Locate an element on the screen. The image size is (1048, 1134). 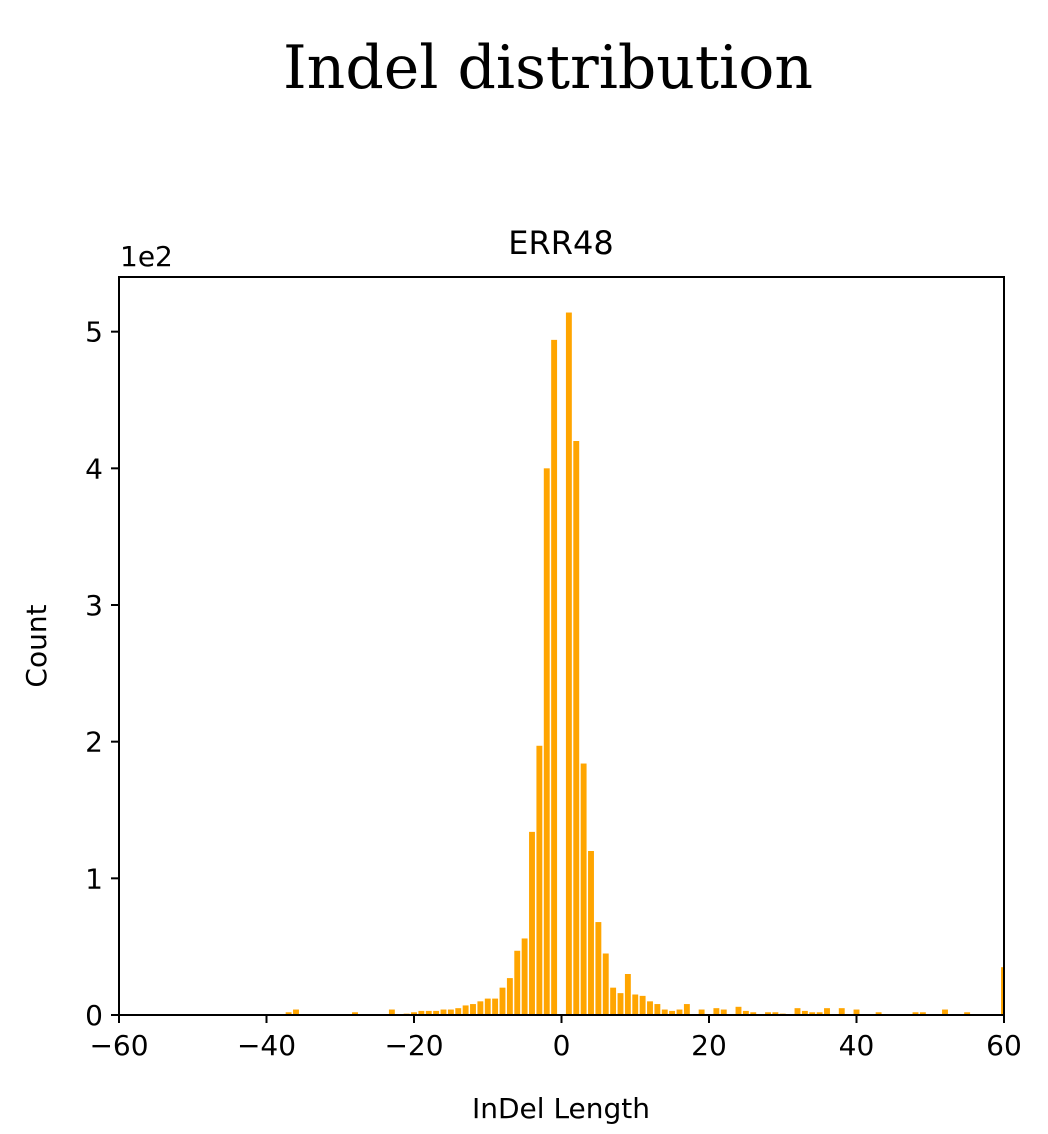
axes-title: ERR48 is located at coordinates (560, 243).